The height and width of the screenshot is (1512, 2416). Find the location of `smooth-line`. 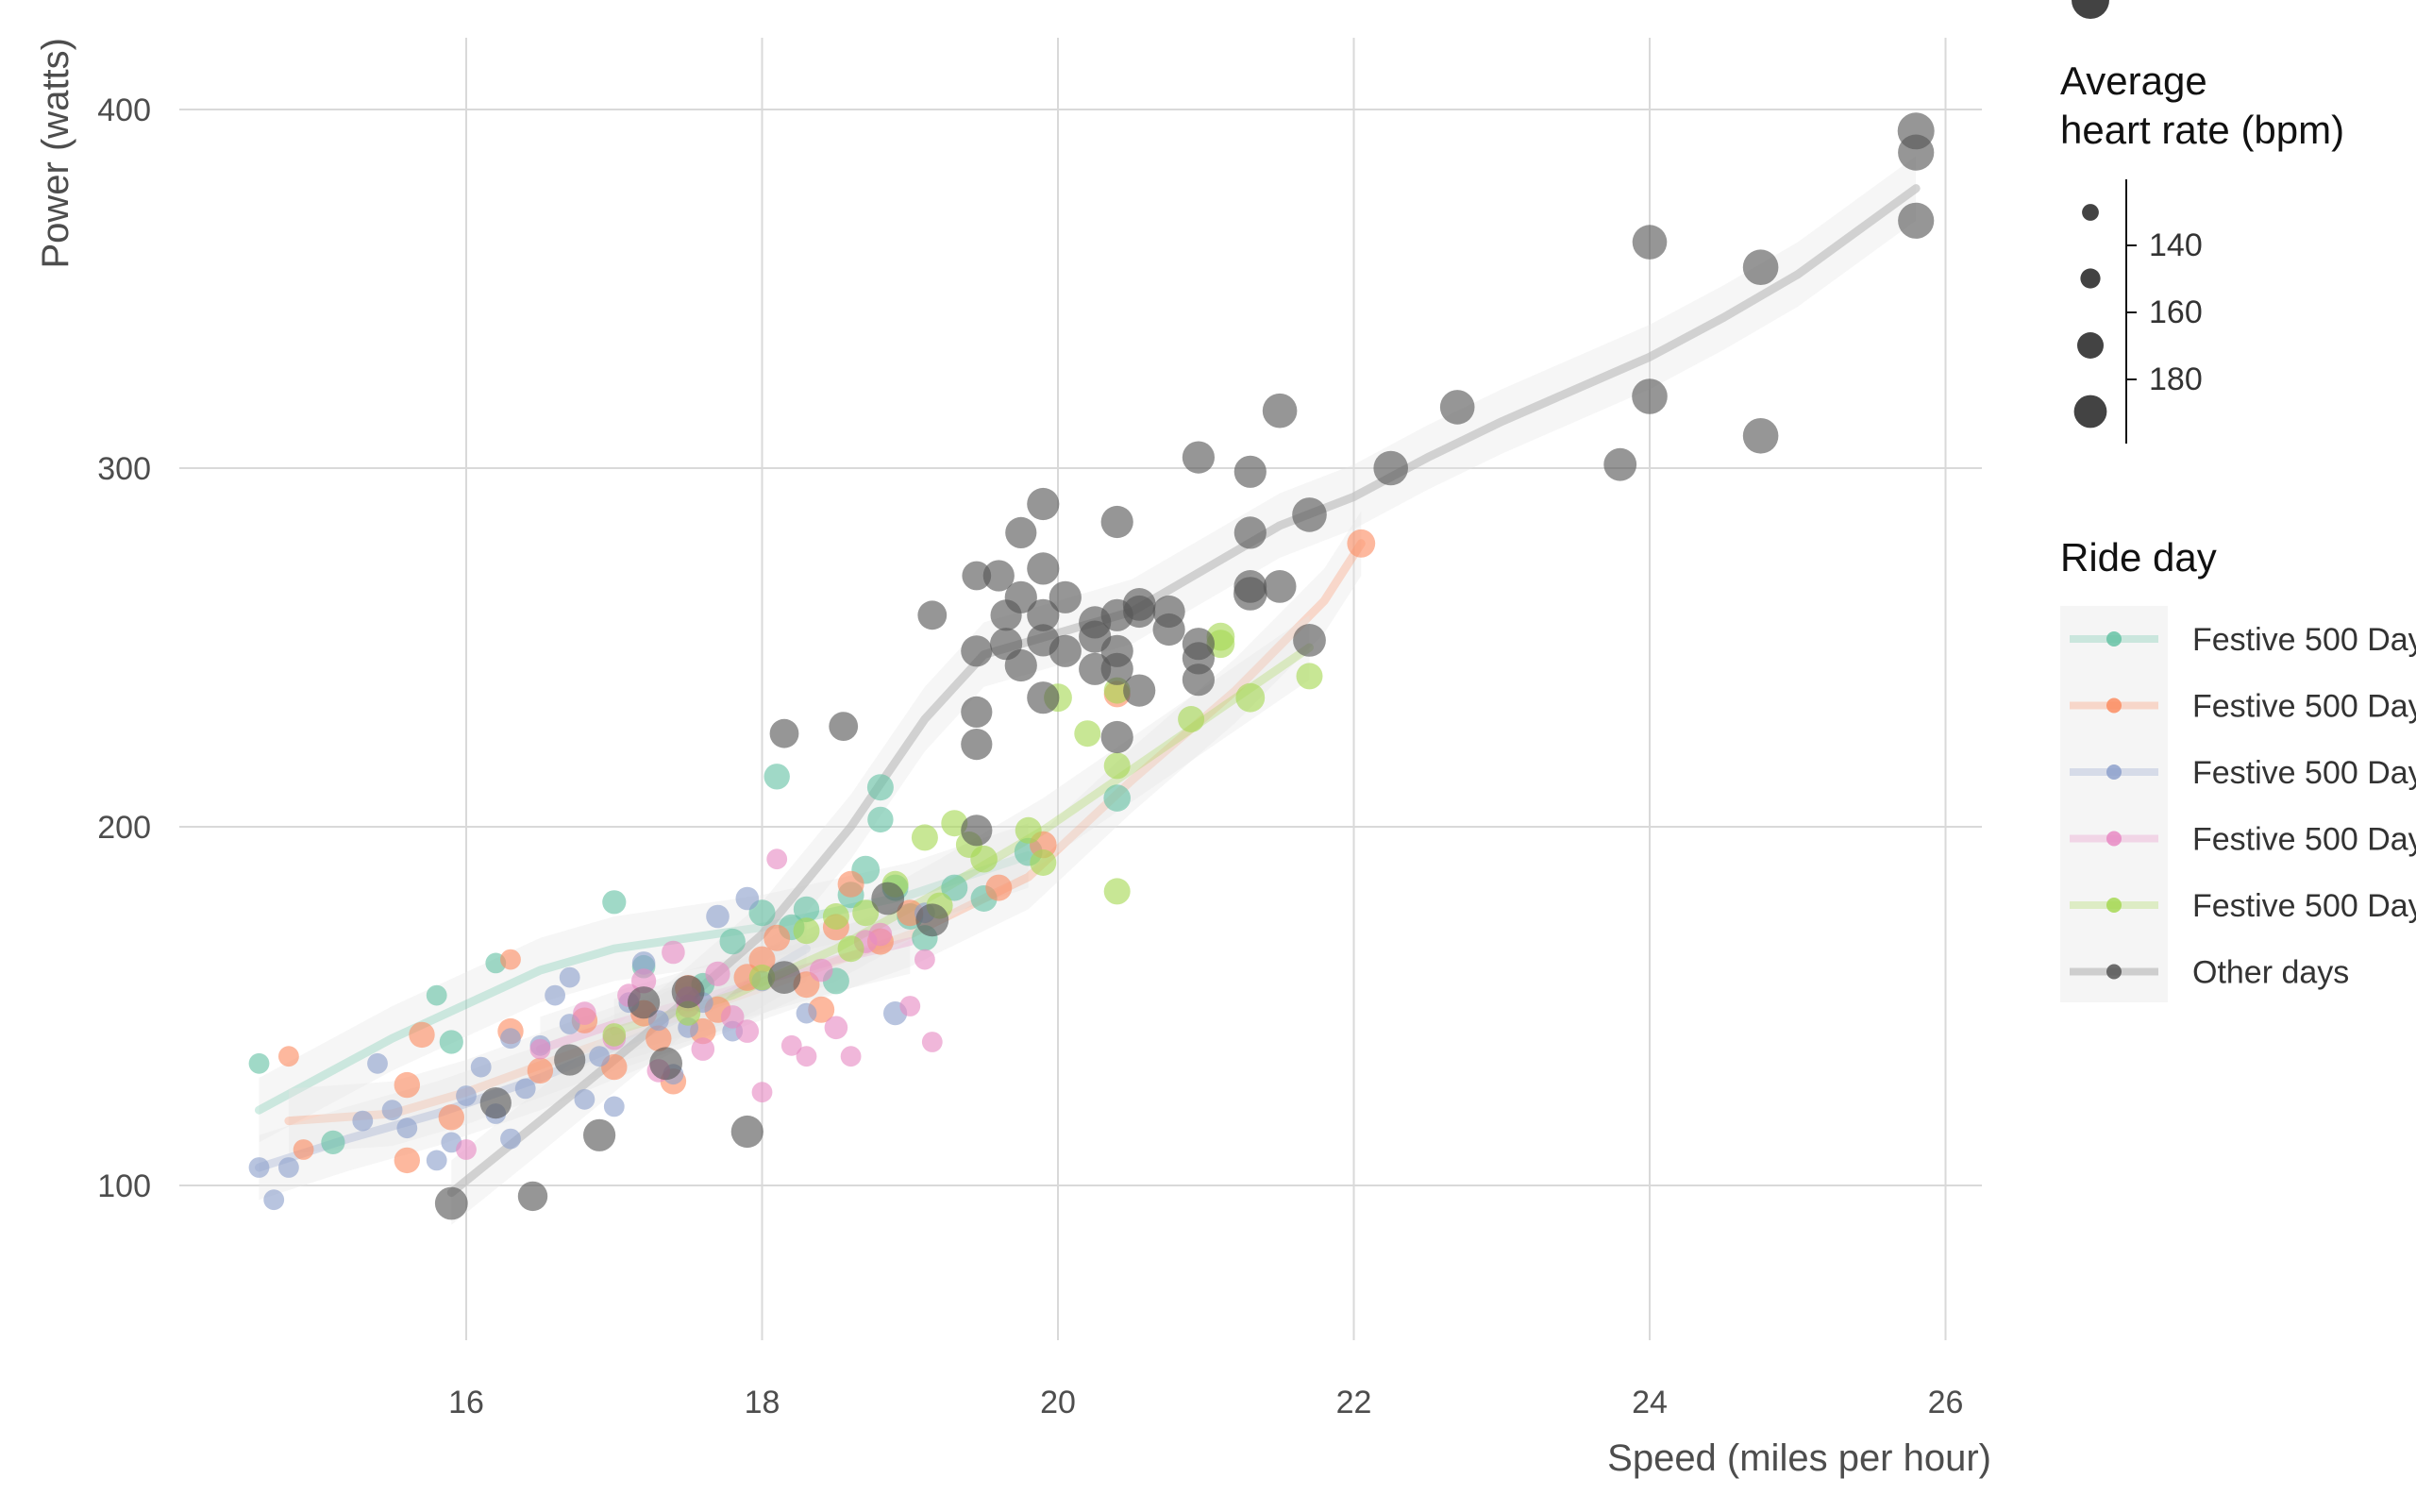

smooth-line is located at coordinates (644, 982).